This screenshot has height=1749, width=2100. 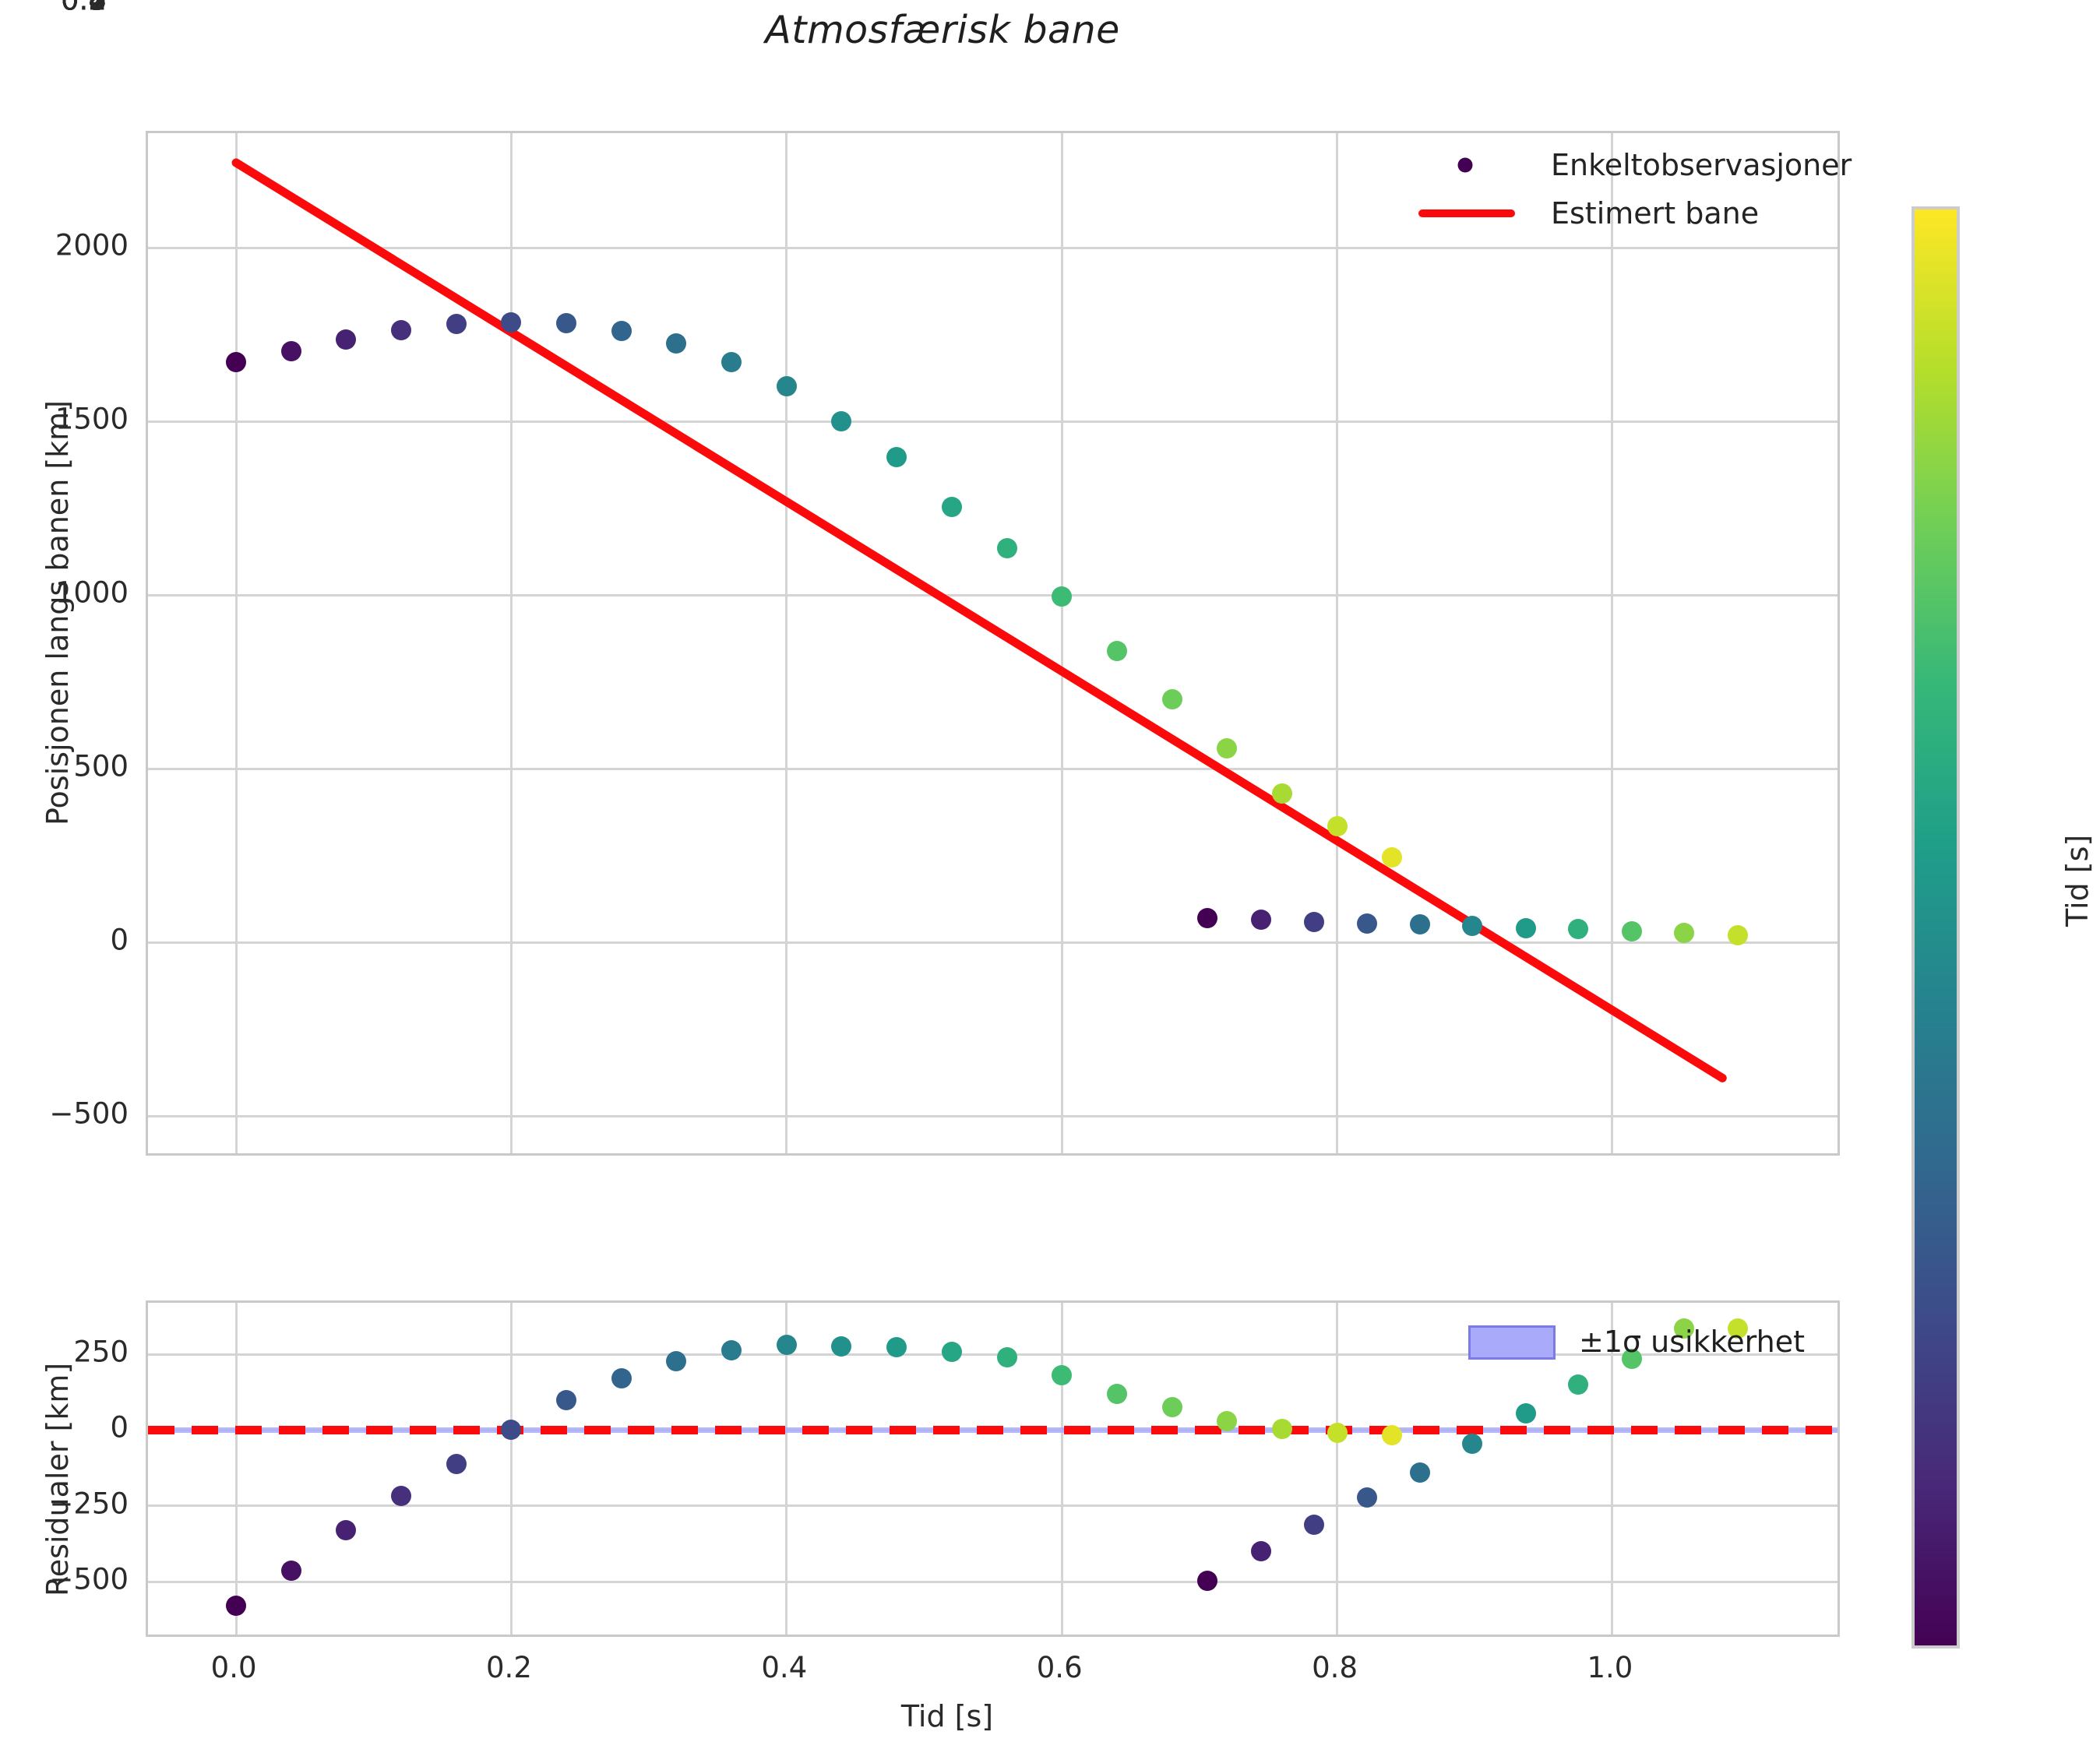 I want to click on x-tick-label: 0.2, so click(x=509, y=1667).